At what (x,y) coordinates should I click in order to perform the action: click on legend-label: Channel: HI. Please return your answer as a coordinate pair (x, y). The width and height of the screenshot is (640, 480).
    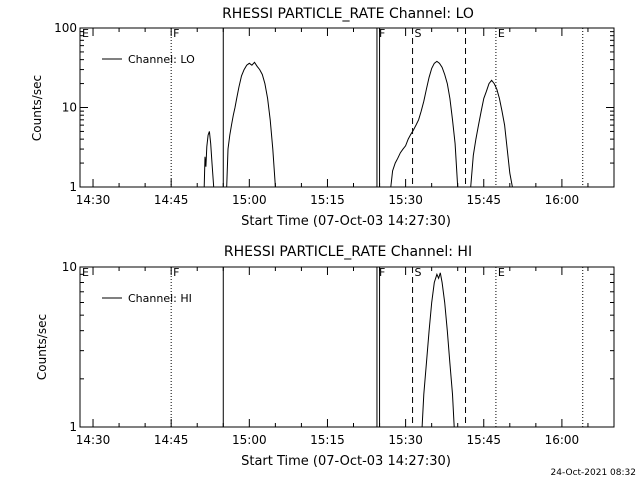
    Looking at the image, I should click on (160, 298).